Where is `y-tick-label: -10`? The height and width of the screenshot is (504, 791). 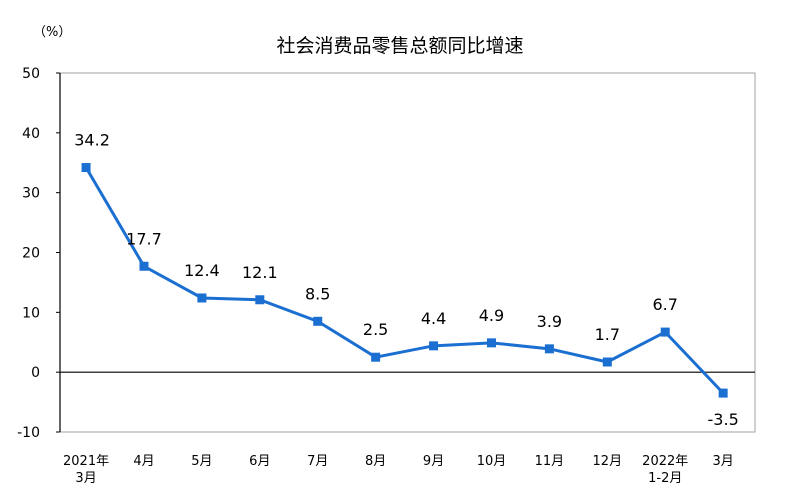 y-tick-label: -10 is located at coordinates (28, 433).